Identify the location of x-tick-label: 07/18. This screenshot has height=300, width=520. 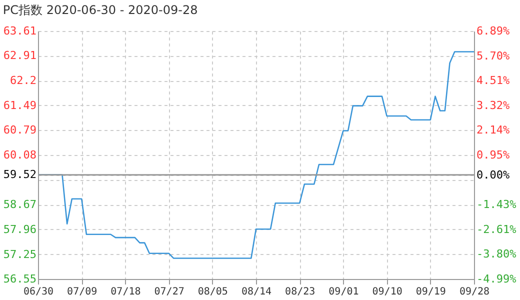
(125, 292).